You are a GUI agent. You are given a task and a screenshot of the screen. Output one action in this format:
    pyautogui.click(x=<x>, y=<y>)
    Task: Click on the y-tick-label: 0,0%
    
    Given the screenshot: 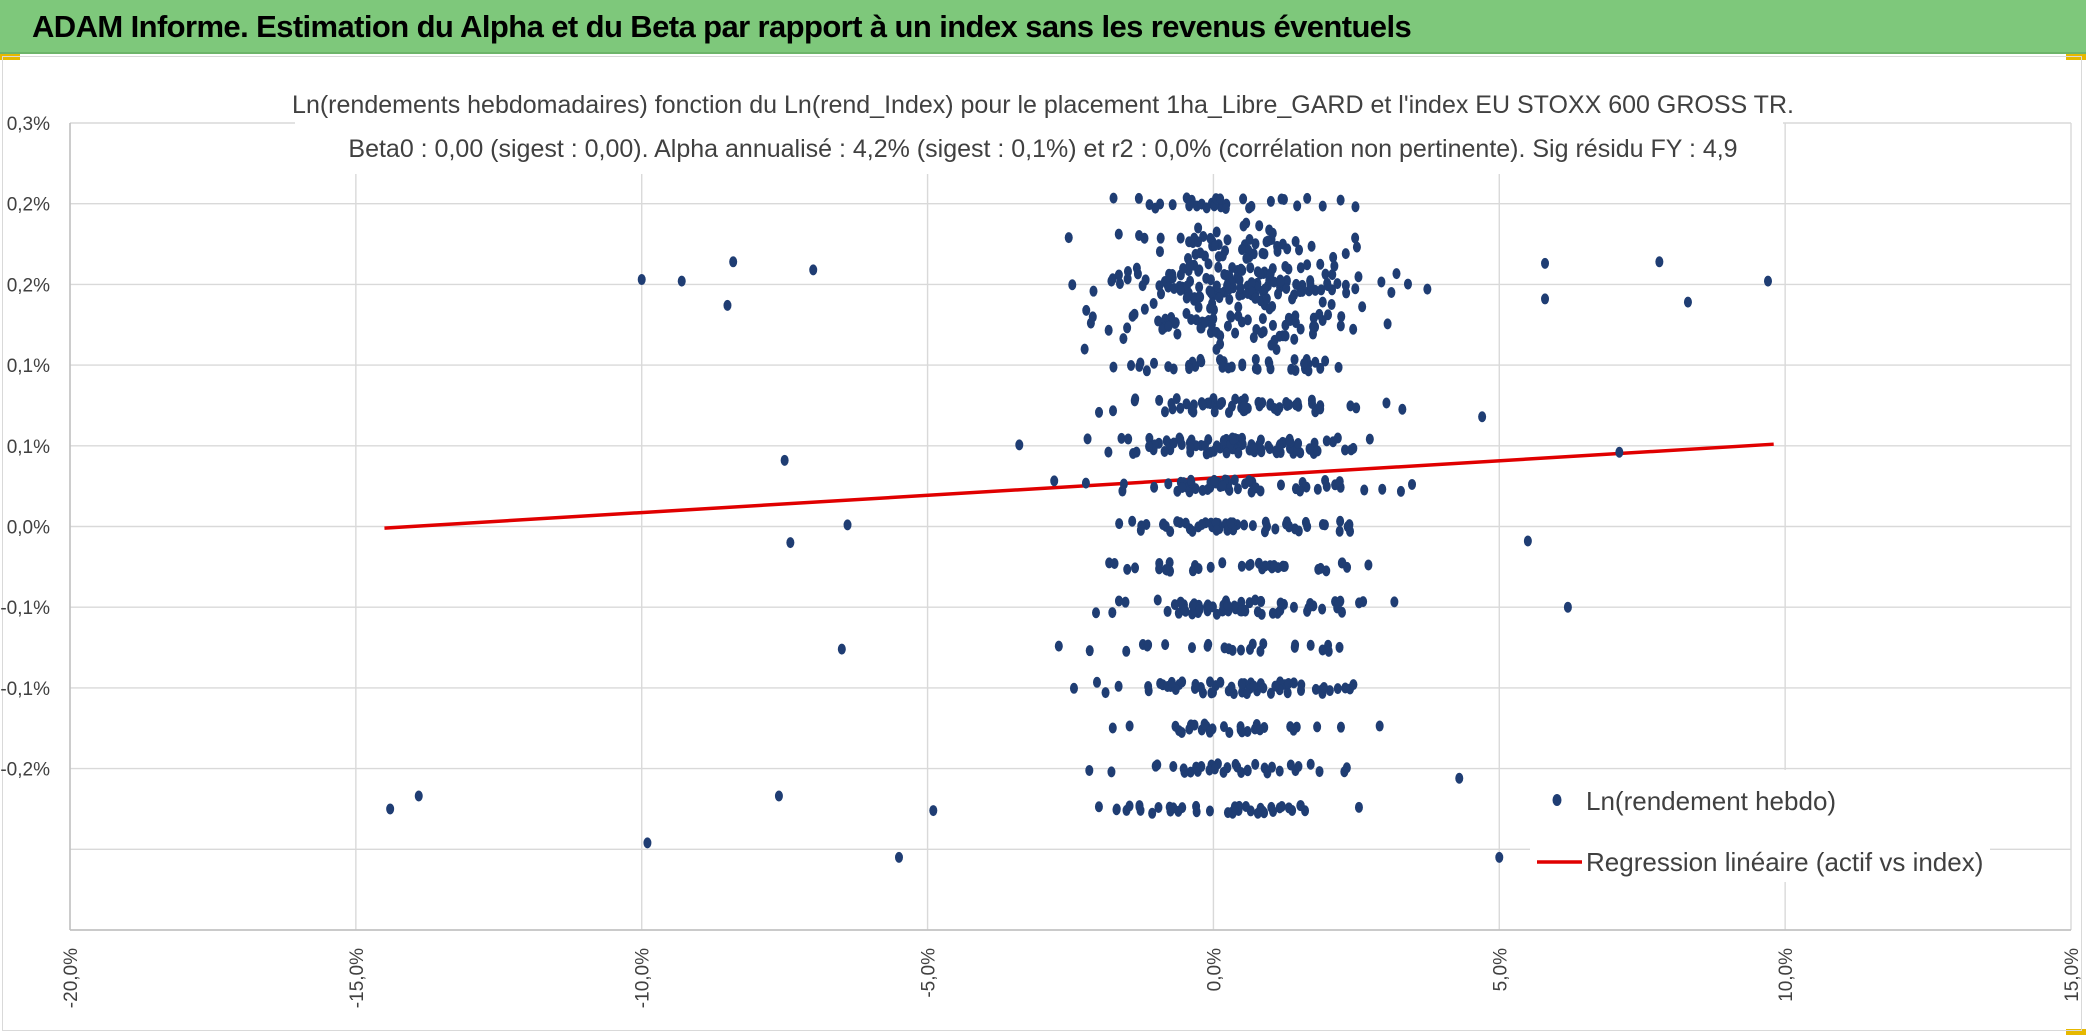 What is the action you would take?
    pyautogui.click(x=28, y=528)
    